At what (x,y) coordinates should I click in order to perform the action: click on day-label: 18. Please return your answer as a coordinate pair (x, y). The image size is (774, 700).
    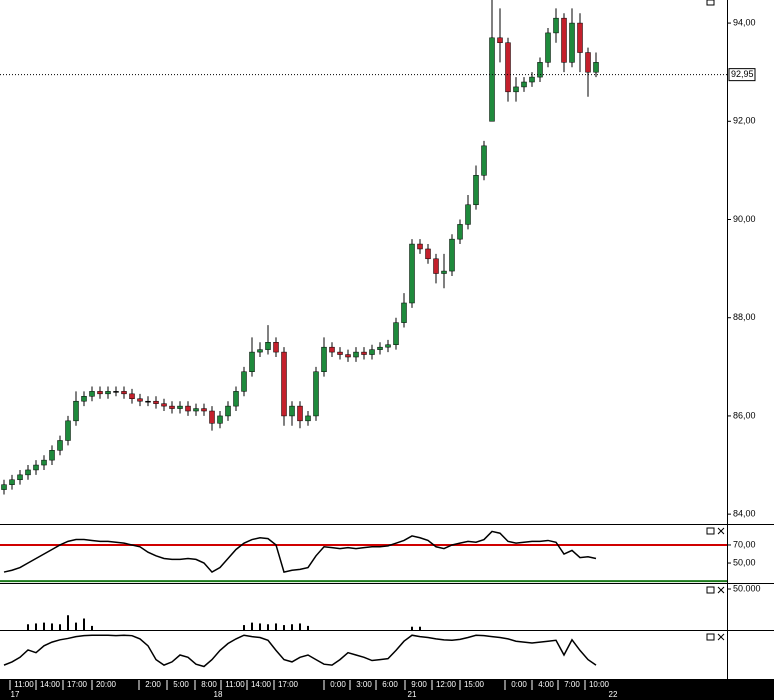
    Looking at the image, I should click on (218, 694).